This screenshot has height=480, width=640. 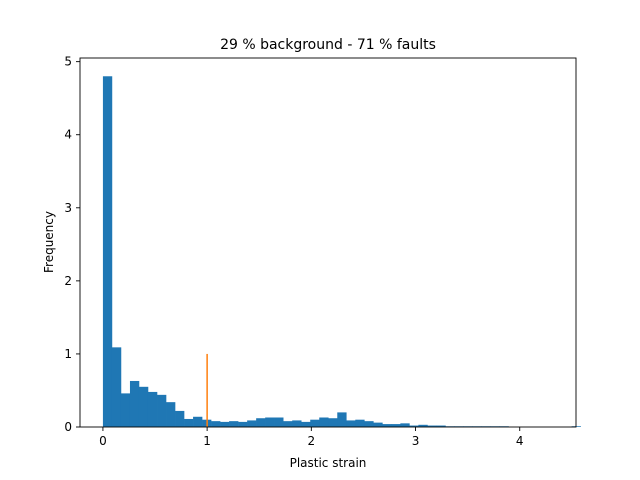 What do you see at coordinates (328, 463) in the screenshot?
I see `x-axis-label: Plastic strain` at bounding box center [328, 463].